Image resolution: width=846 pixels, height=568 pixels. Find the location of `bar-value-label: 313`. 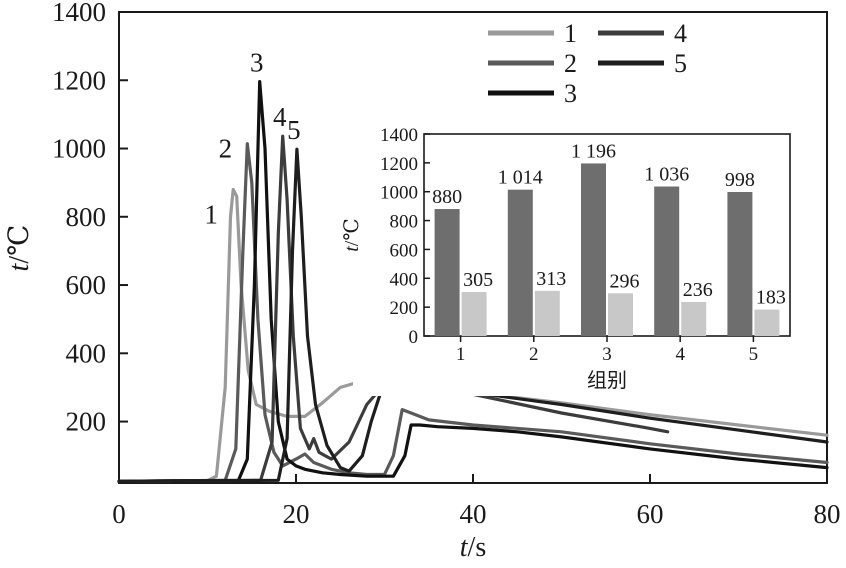

bar-value-label: 313 is located at coordinates (551, 279).